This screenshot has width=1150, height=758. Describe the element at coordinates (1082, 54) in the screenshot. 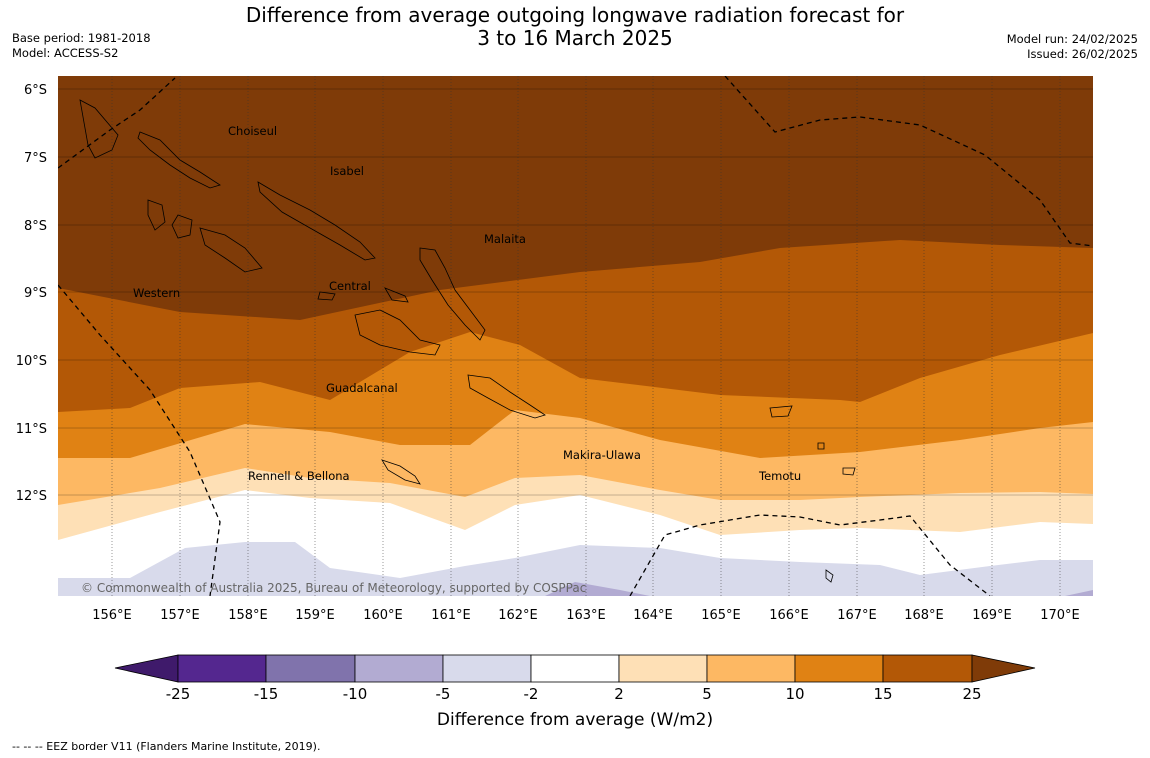

I see `issued-date: Issued: 26/02/2025` at that location.